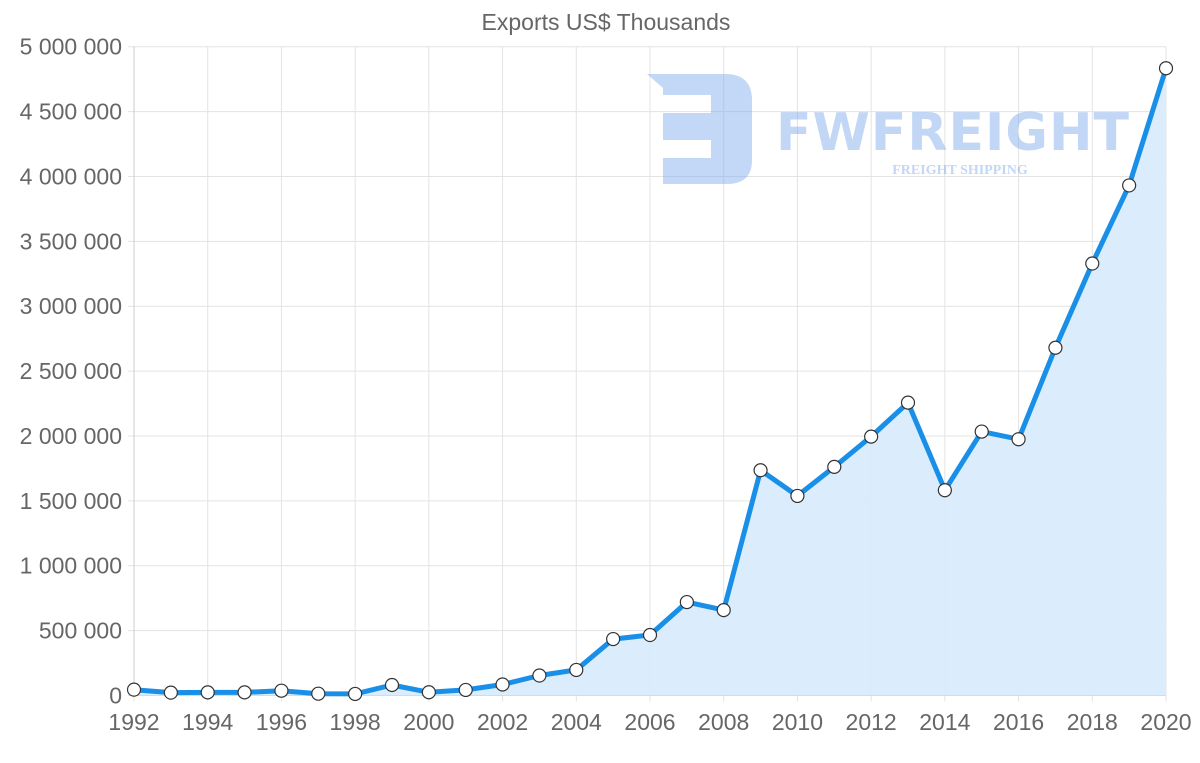  Describe the element at coordinates (1166, 68) in the screenshot. I see `data-point: 2020: 4834000` at that location.